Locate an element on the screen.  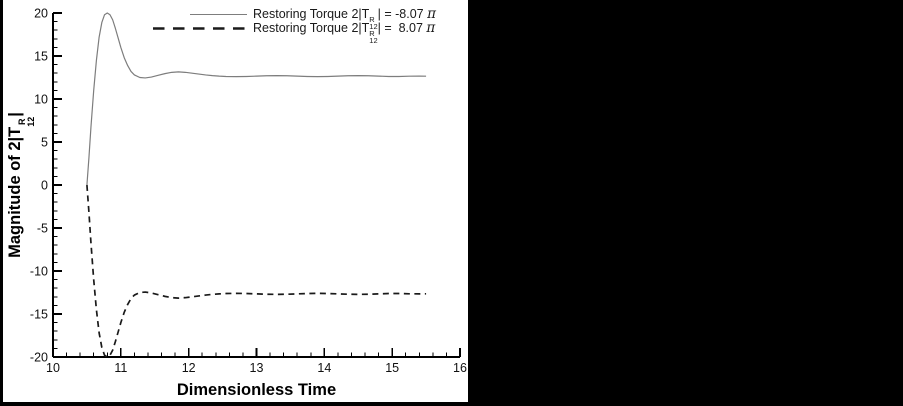
y-tick-label: -20 is located at coordinates (39, 358).